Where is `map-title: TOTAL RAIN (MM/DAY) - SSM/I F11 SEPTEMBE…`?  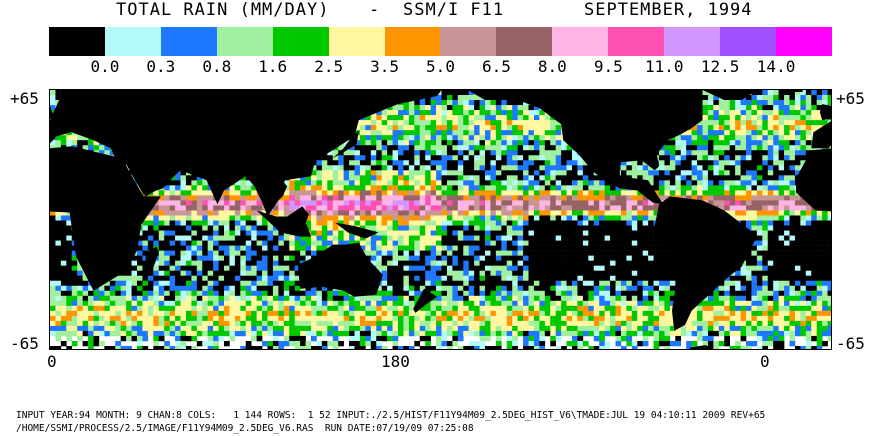 map-title: TOTAL RAIN (MM/DAY) - SSM/I F11 SEPTEMBE… is located at coordinates (440, 12).